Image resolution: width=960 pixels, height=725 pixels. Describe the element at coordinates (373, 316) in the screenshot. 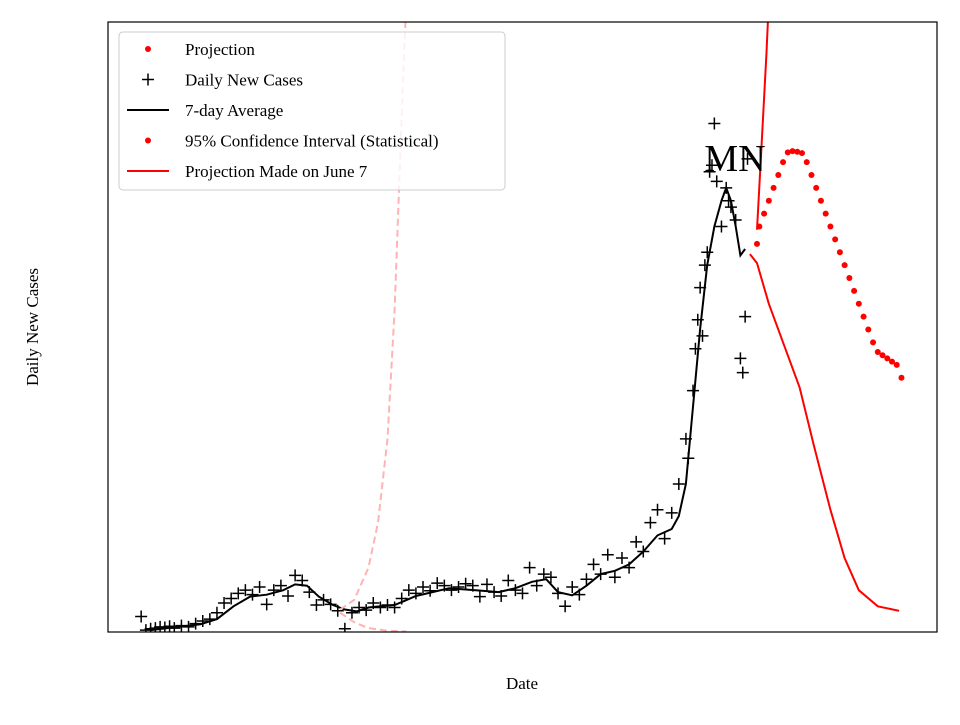

I see `ci-upper` at that location.